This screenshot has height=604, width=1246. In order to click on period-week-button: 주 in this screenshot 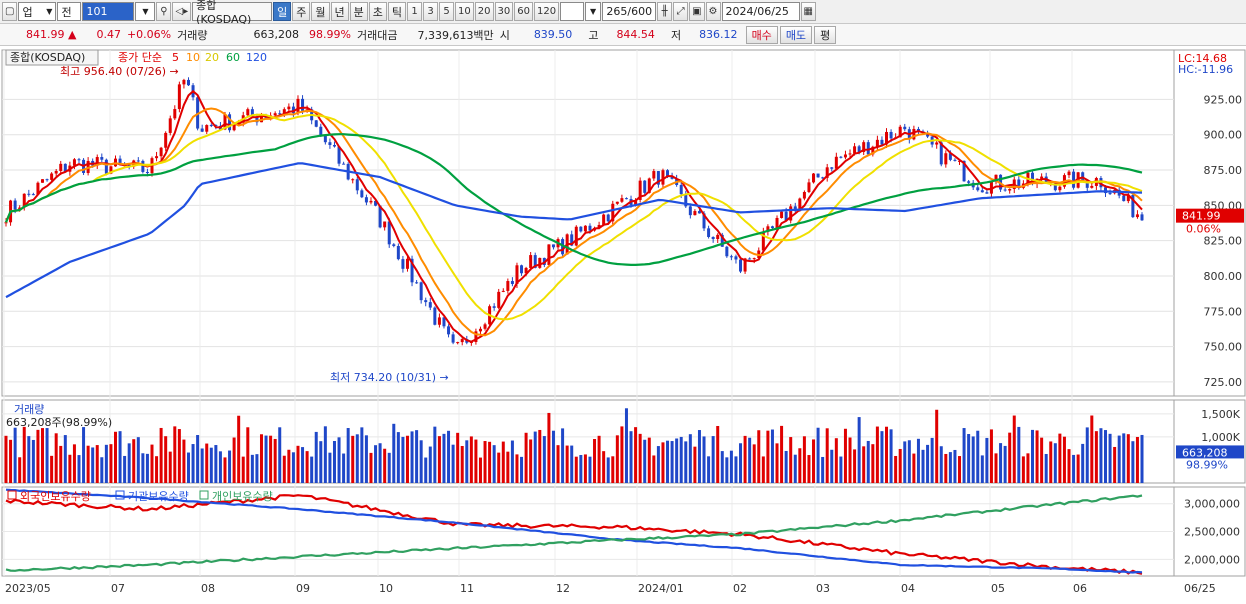, I will do `click(301, 11)`.